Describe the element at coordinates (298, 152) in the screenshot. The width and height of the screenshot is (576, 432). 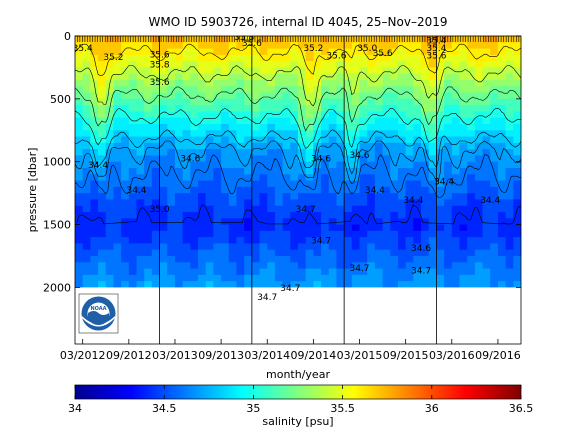
I see `contour-line` at that location.